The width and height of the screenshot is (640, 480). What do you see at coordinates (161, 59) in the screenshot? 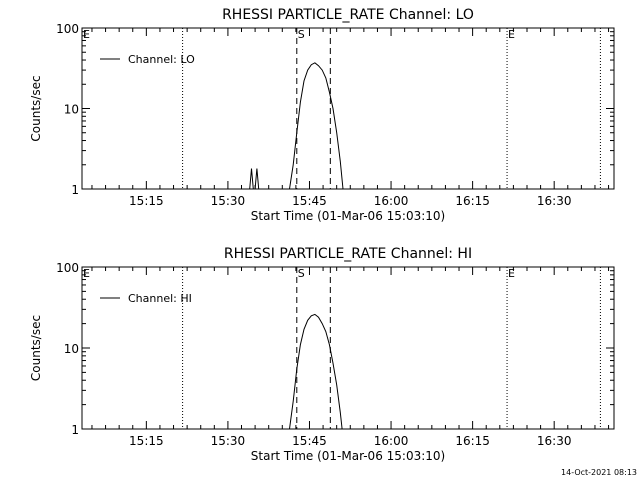
I see `legend-label: Channel: LO` at bounding box center [161, 59].